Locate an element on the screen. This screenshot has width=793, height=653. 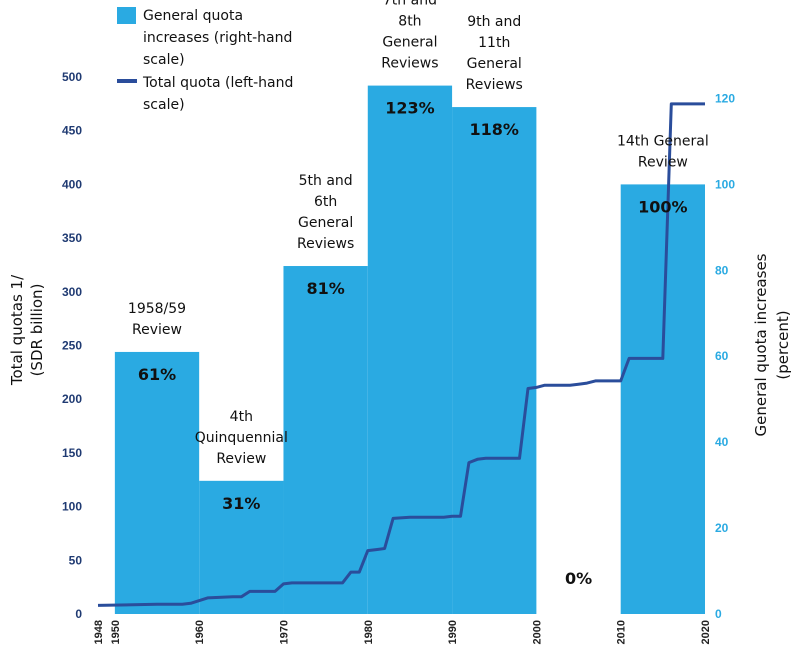
legend-bar-label: increases (right-hand is located at coordinates (217, 38).